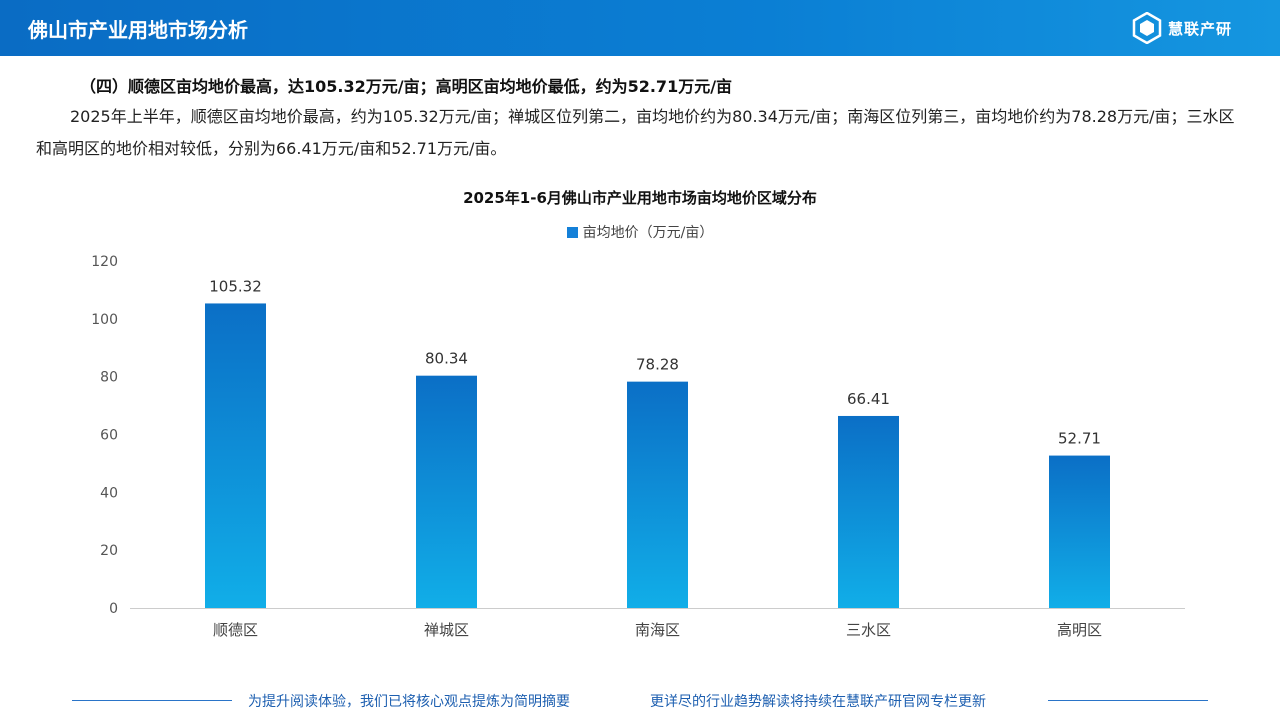 Image resolution: width=1280 pixels, height=720 pixels. I want to click on bar-value-label: 78.28, so click(657, 365).